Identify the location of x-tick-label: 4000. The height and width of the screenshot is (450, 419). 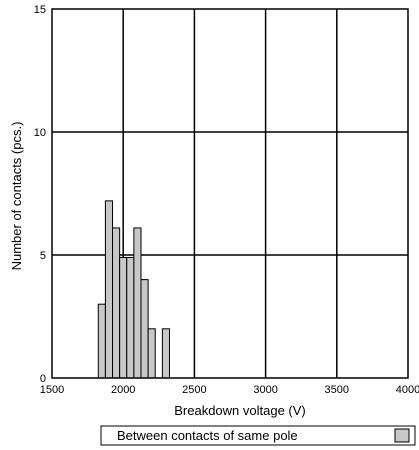
(407, 390).